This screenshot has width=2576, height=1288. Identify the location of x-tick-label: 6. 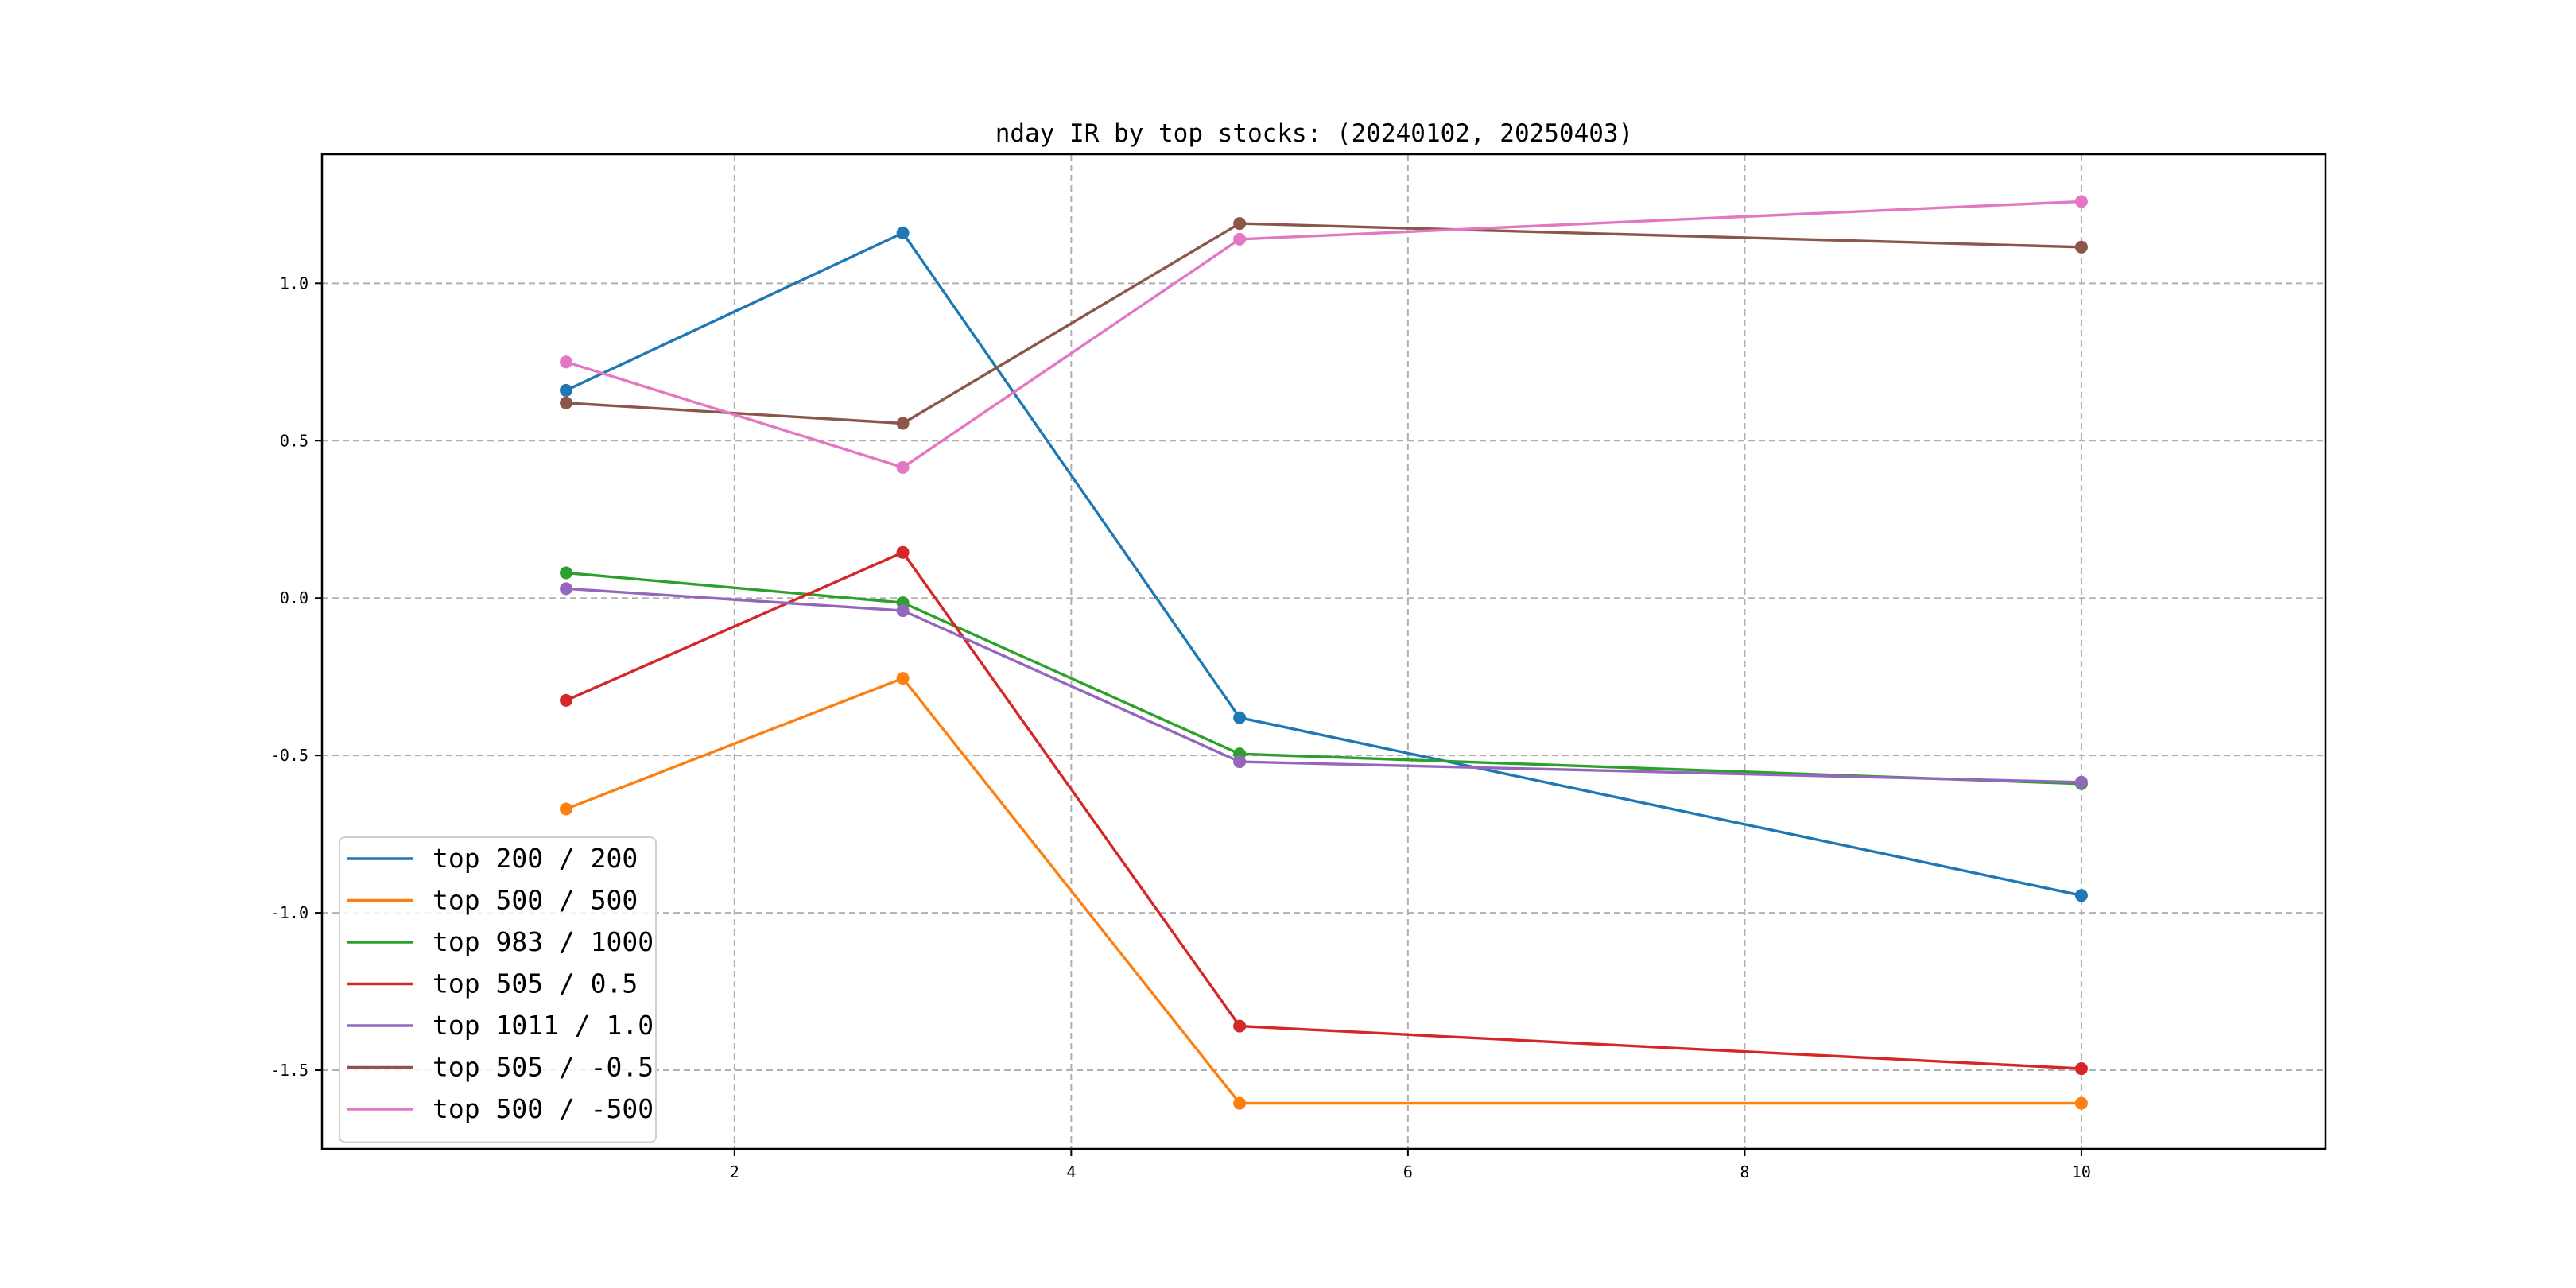
(1408, 1171).